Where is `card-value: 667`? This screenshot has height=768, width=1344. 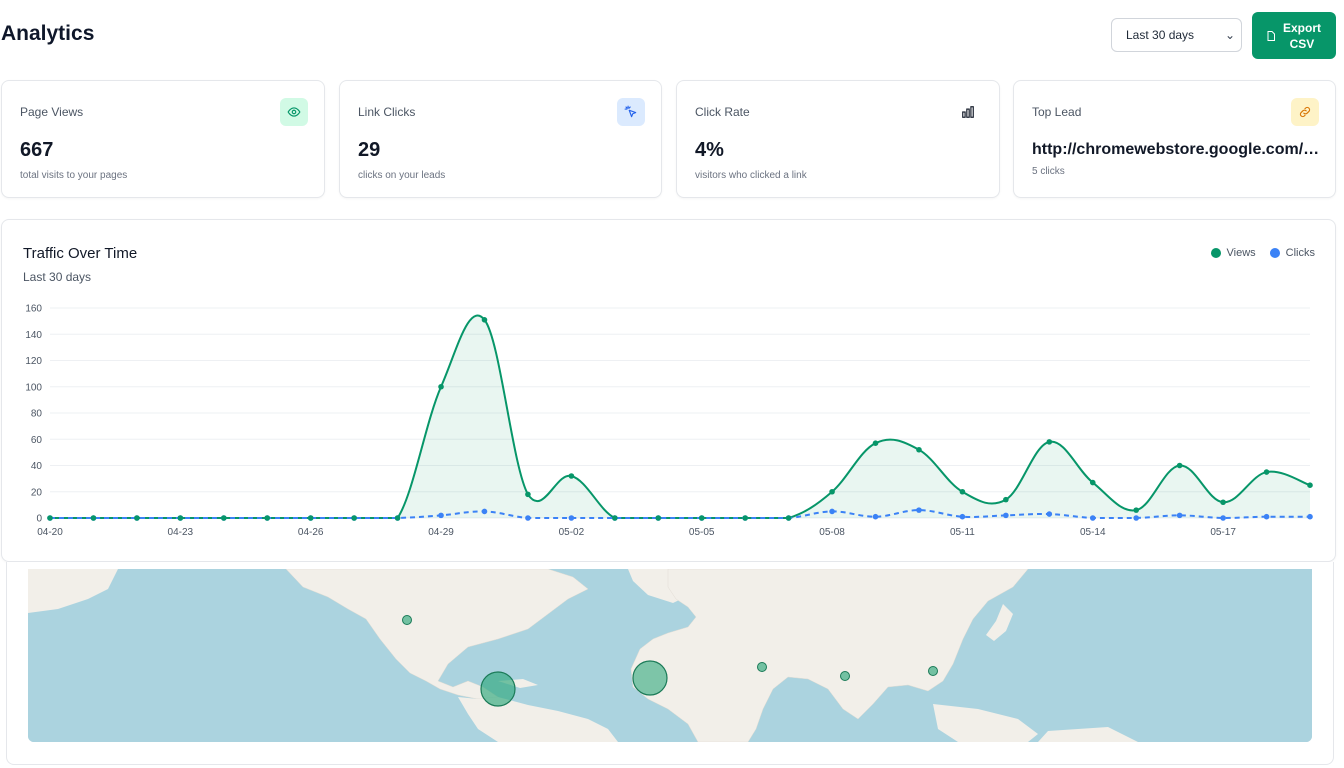
card-value: 667 is located at coordinates (37, 150).